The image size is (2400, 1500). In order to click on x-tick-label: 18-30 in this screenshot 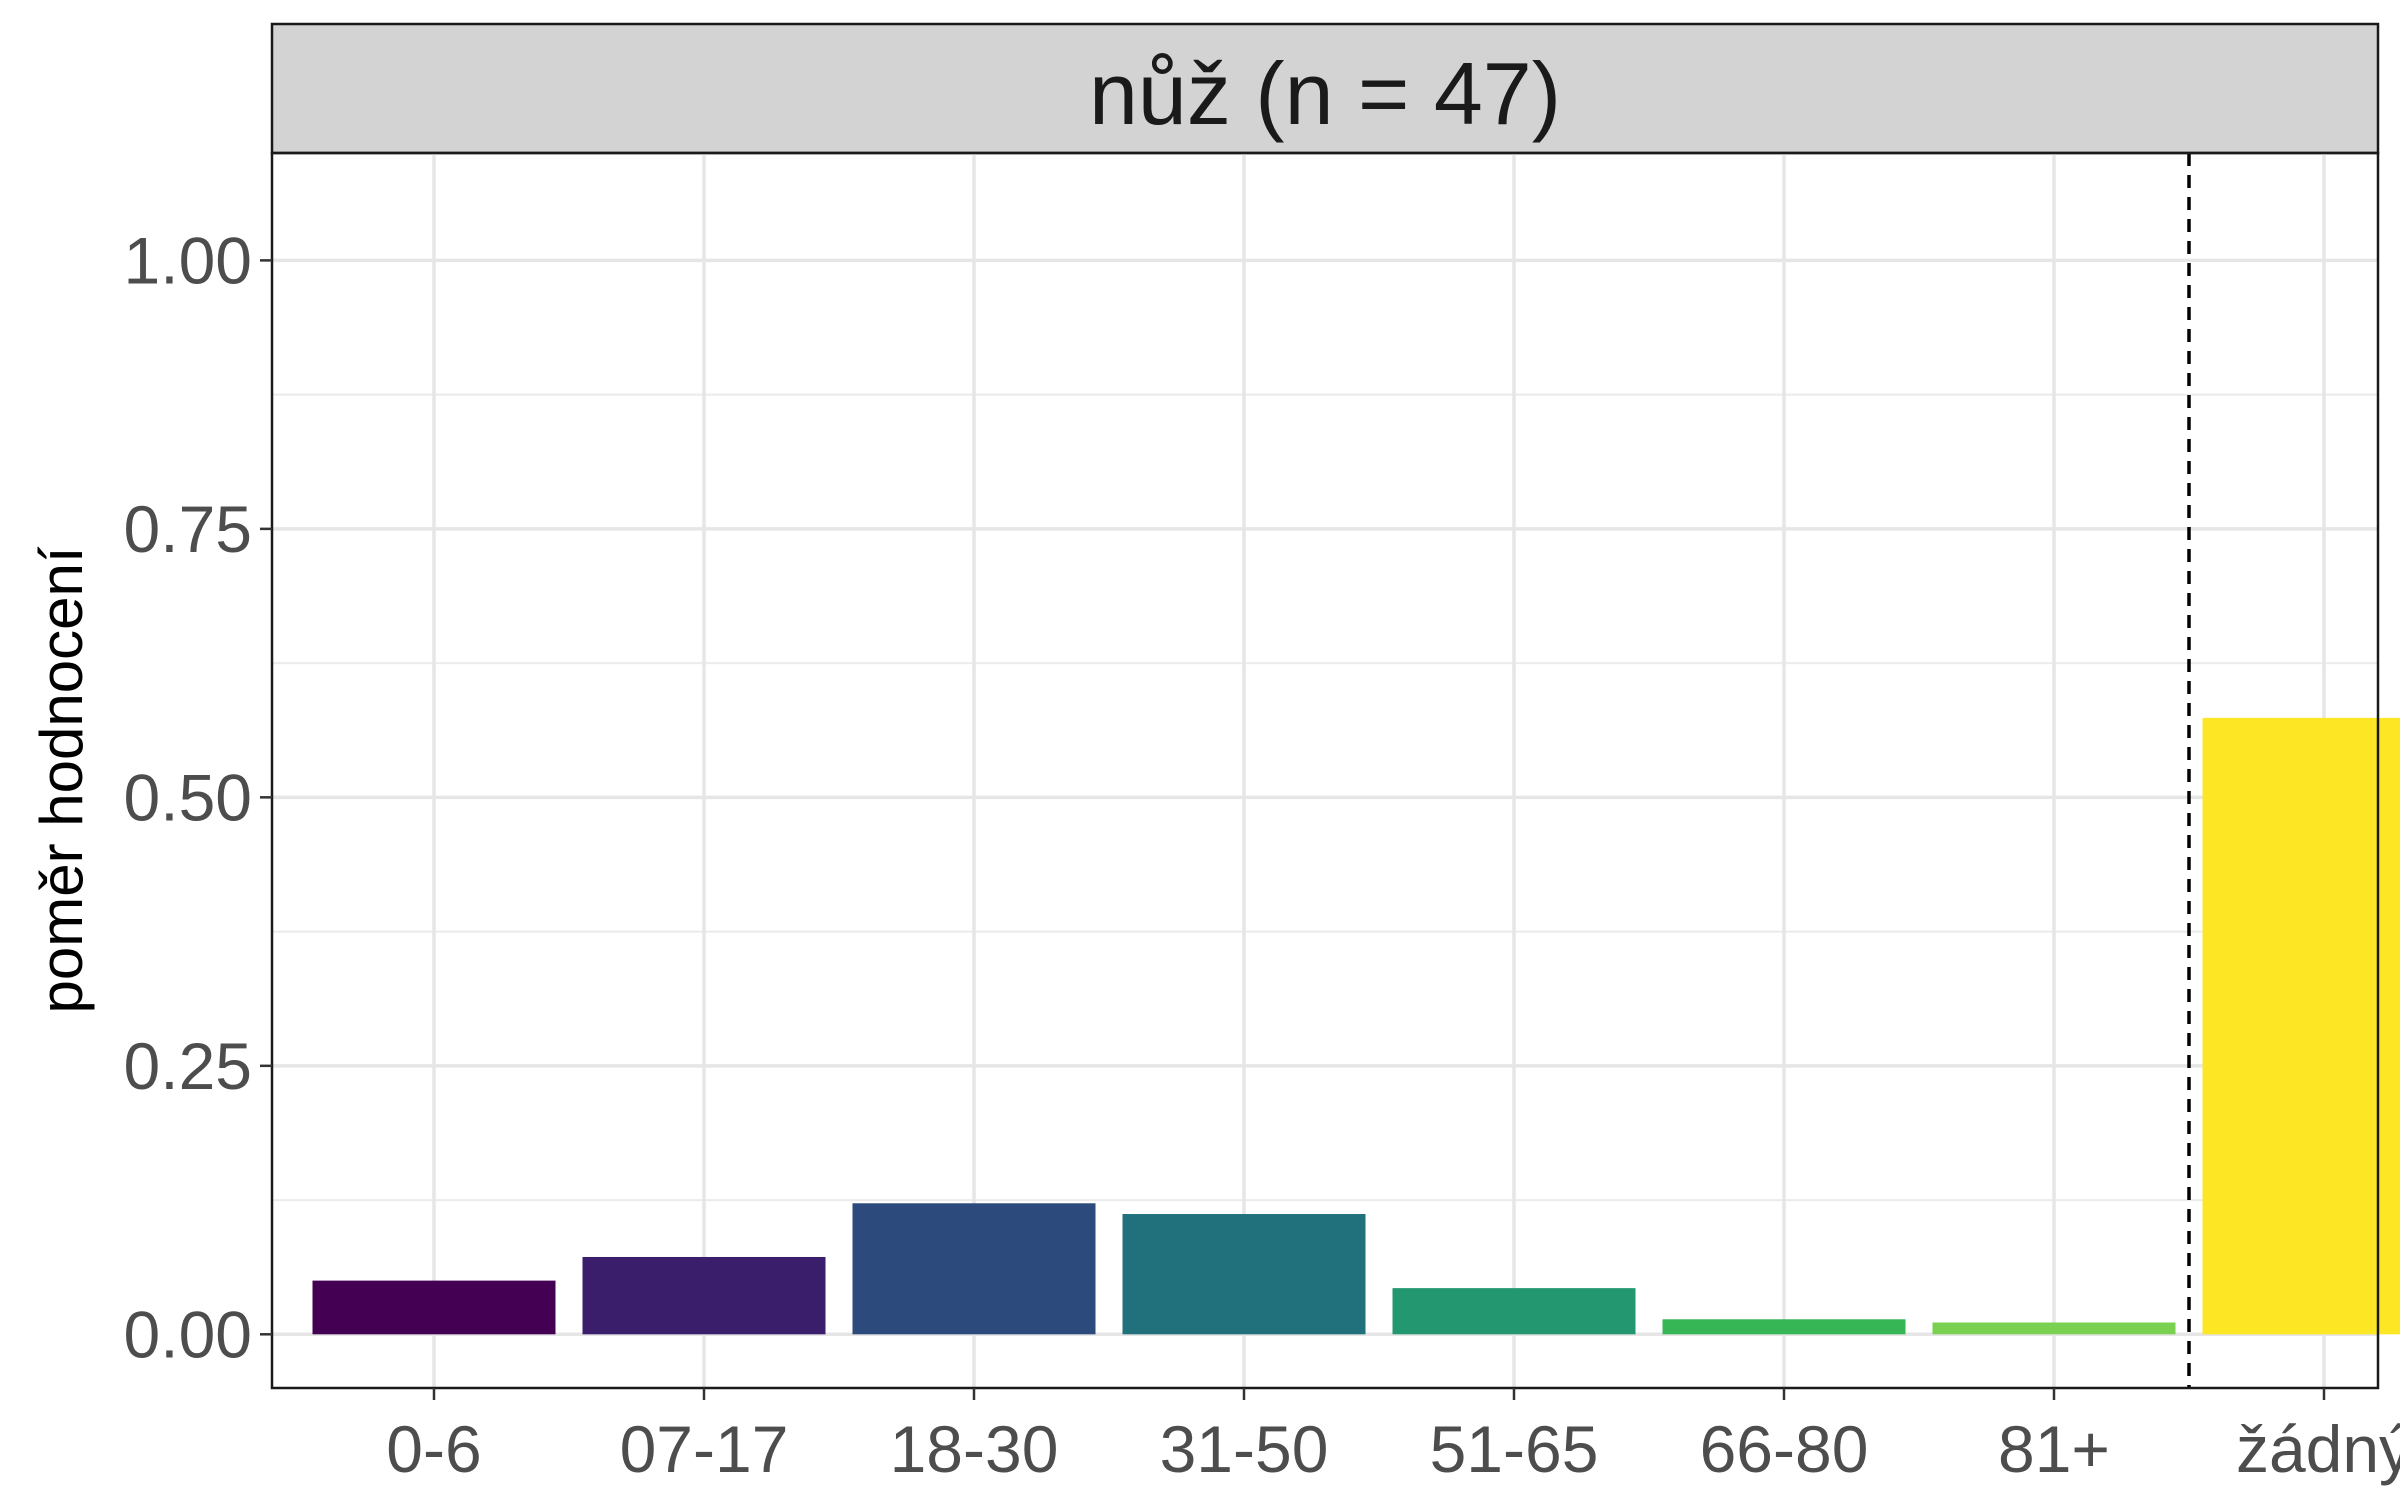, I will do `click(974, 1449)`.